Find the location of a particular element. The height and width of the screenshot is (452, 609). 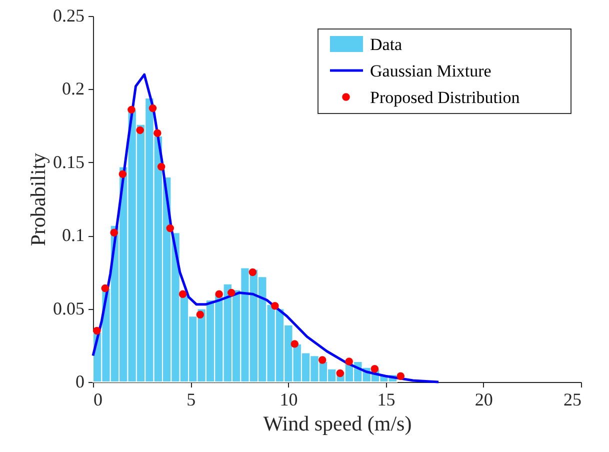

y-axis-title: Probability is located at coordinates (38, 199).